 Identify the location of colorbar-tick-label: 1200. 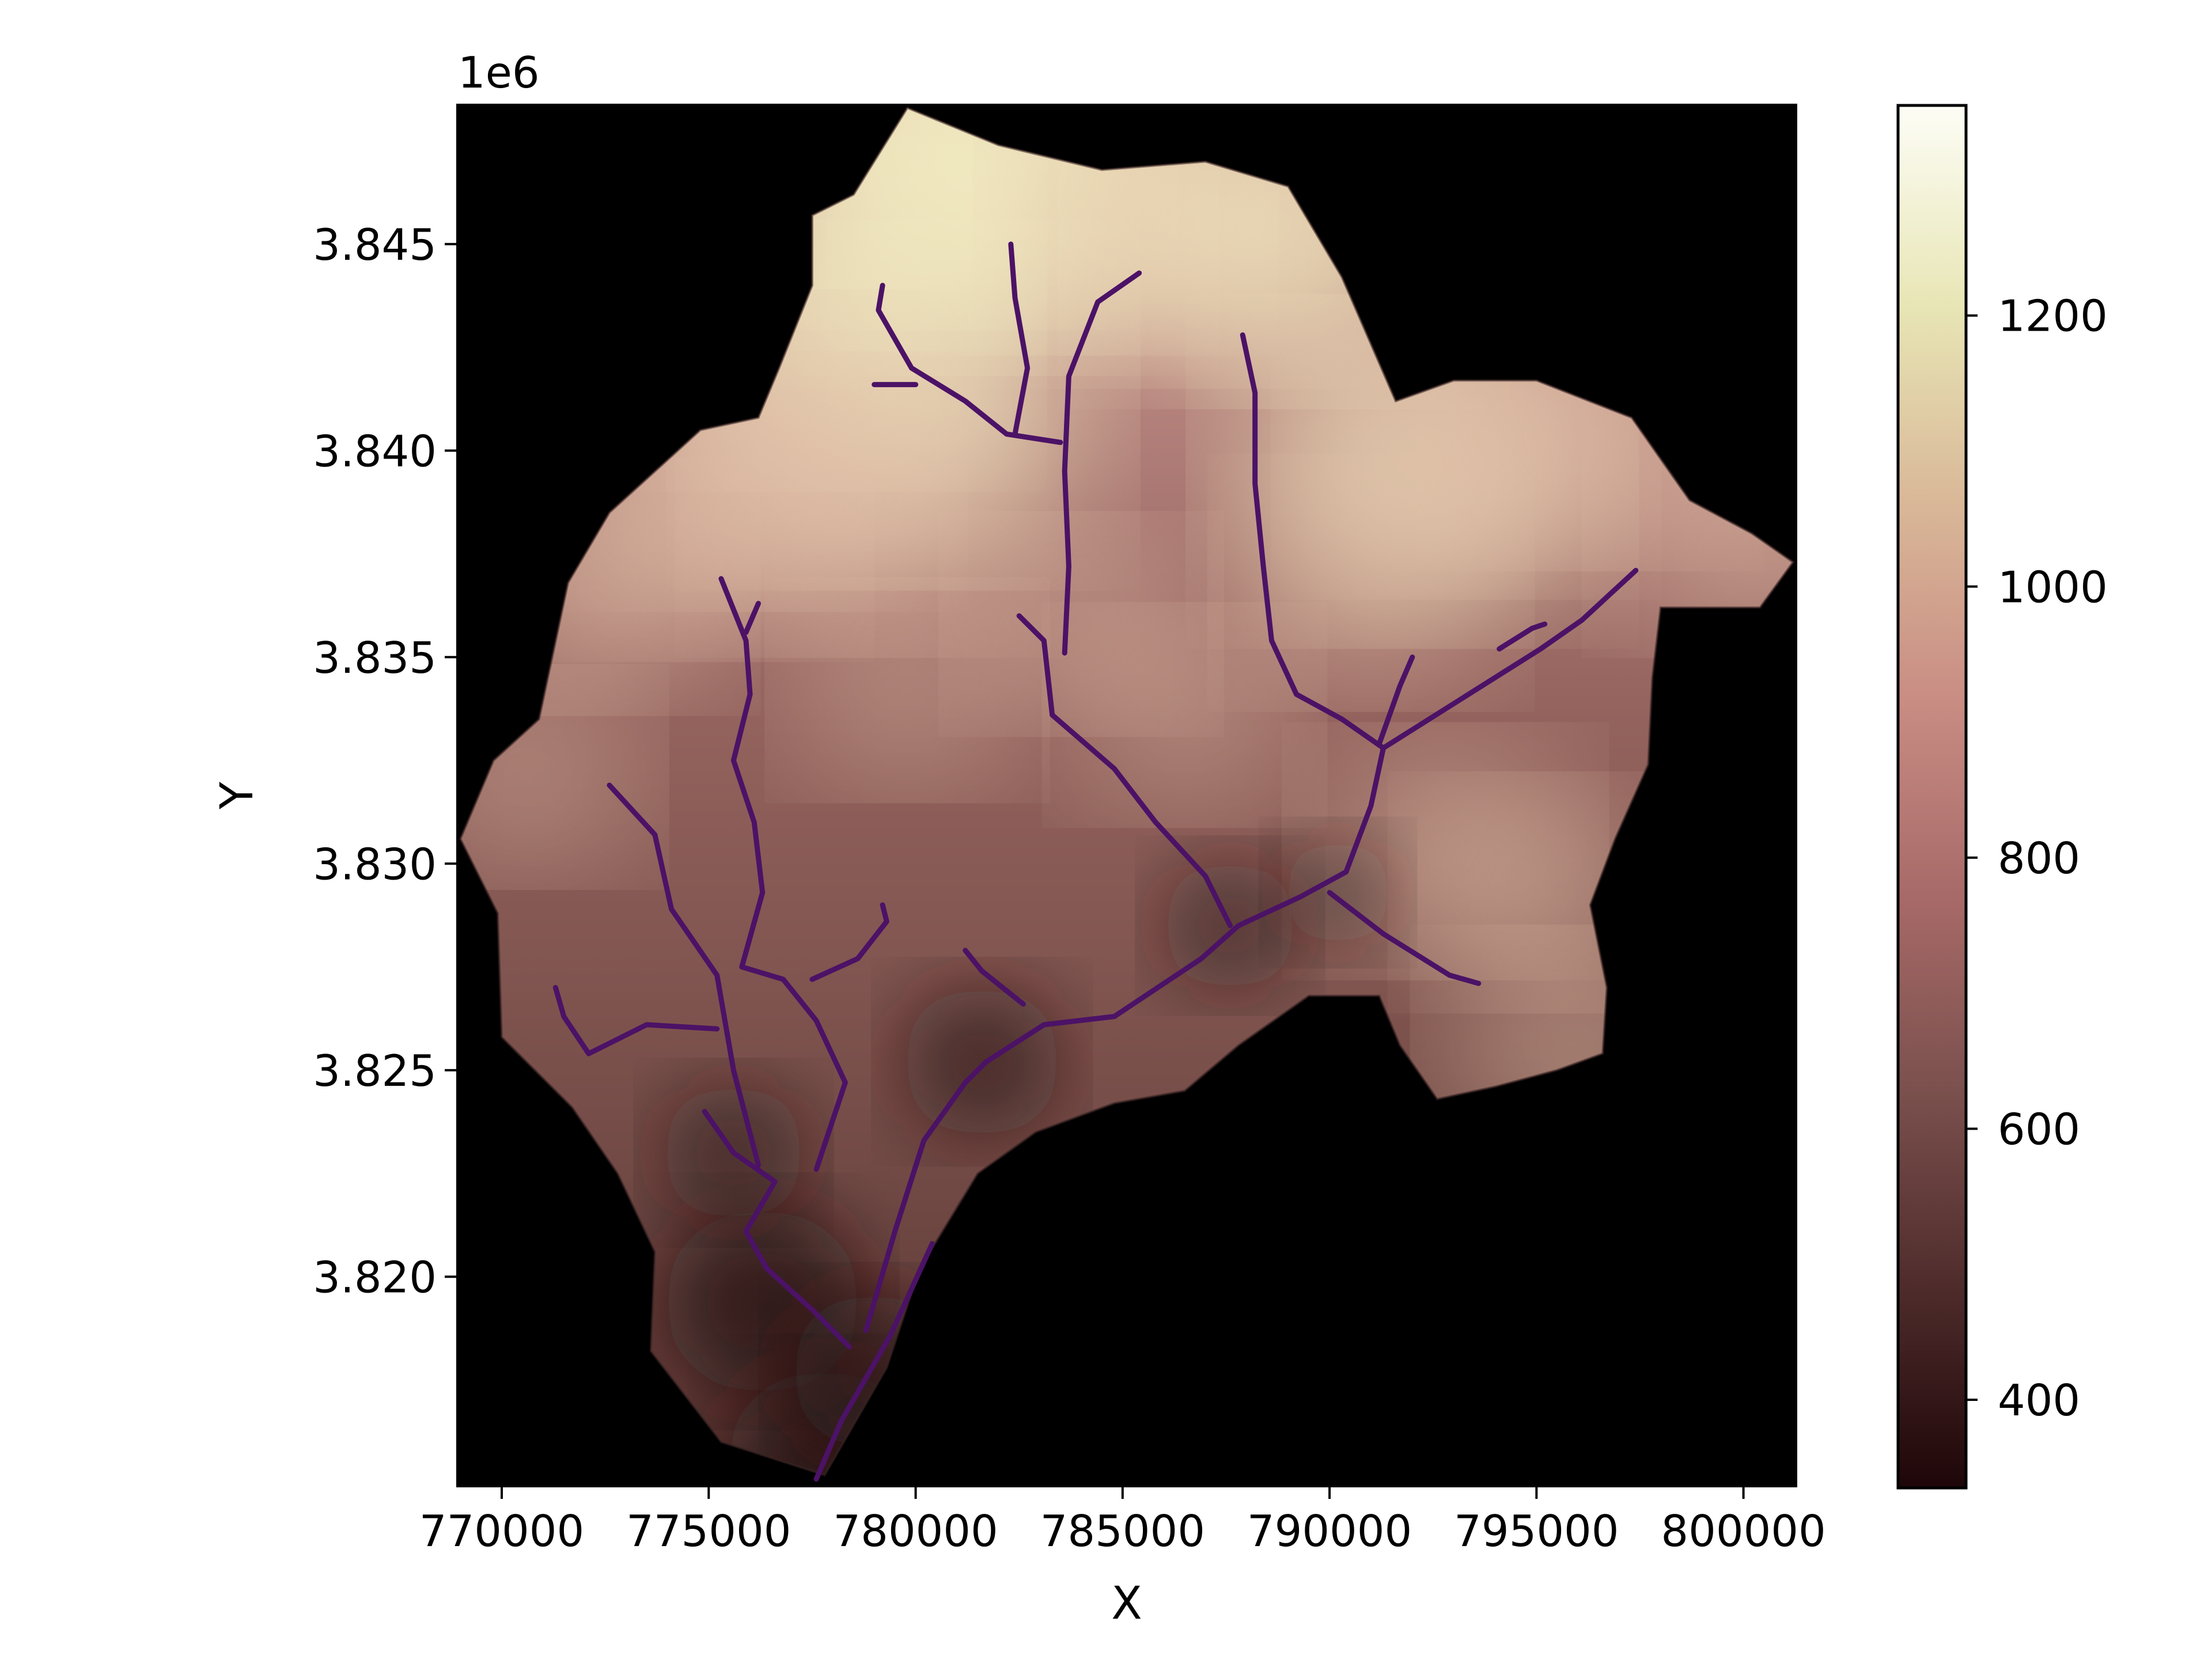
(2053, 316).